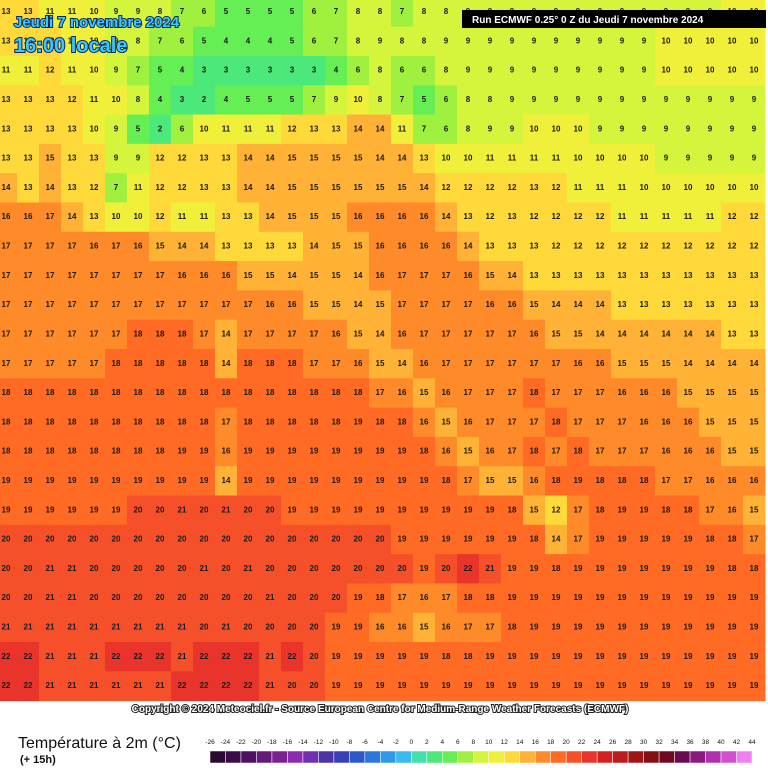 The height and width of the screenshot is (768, 768). I want to click on scale-tick-label: 40, so click(721, 742).